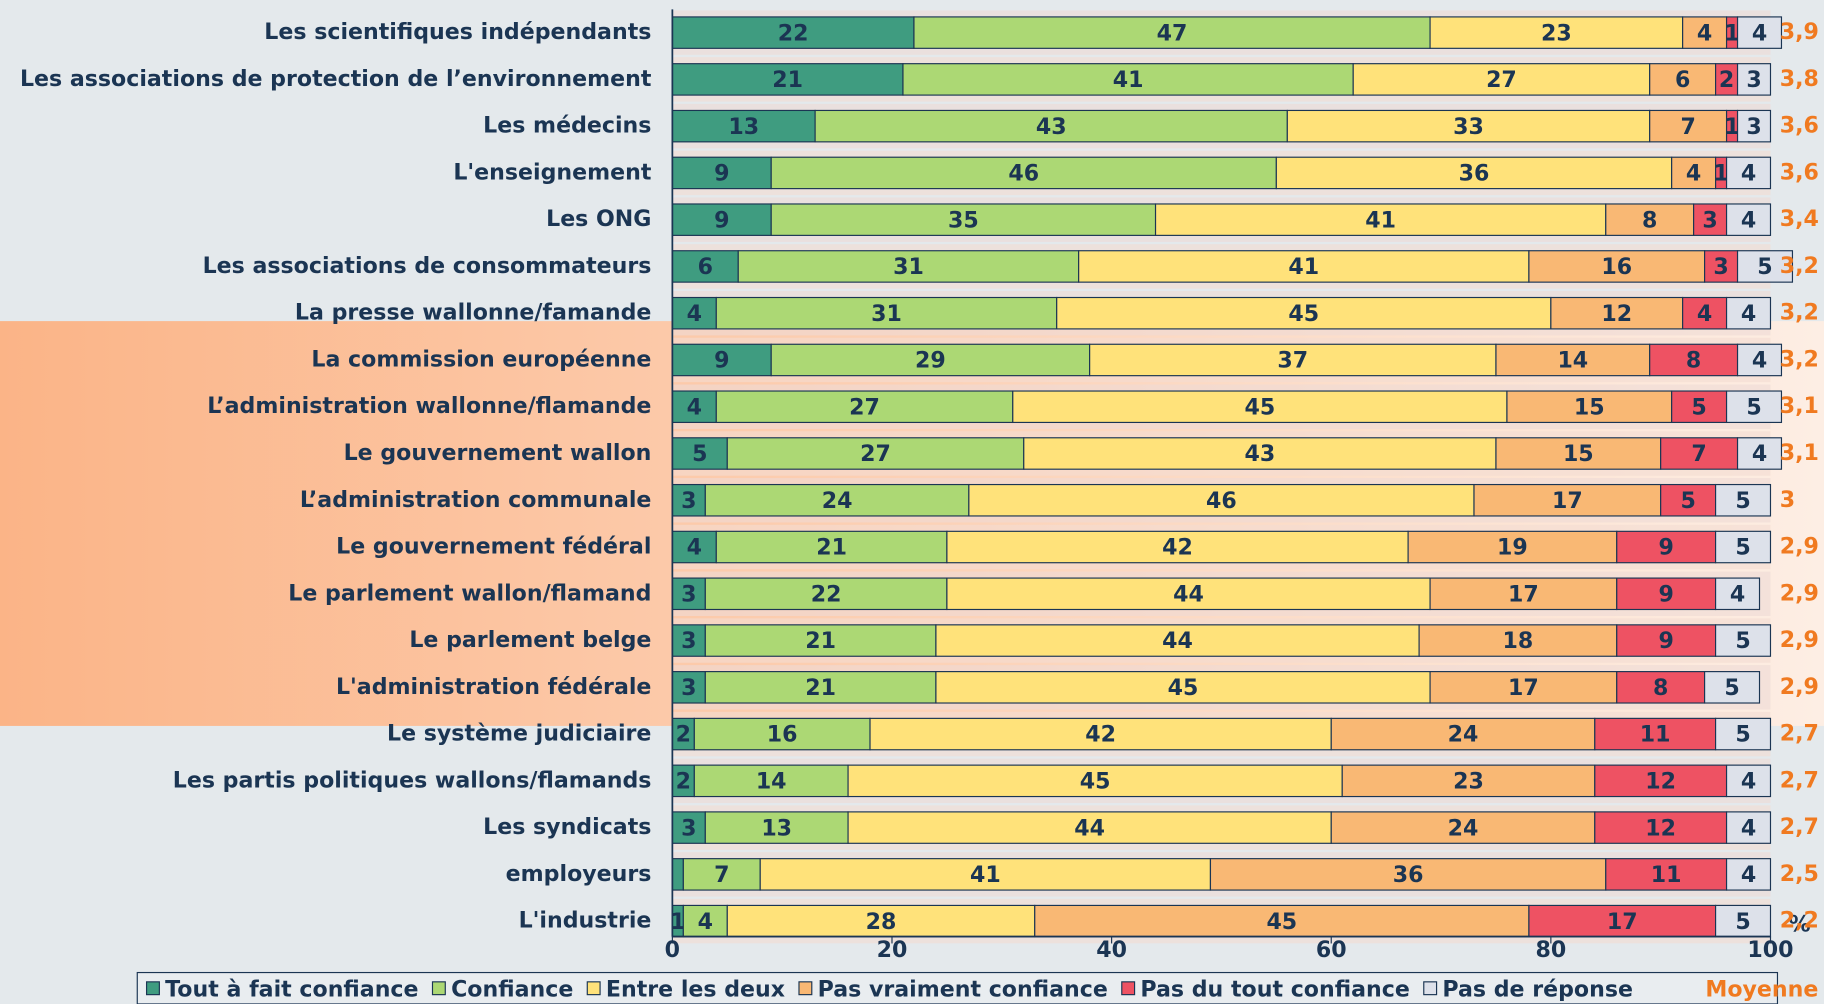 The image size is (1824, 1004). I want to click on bar-label: 36, so click(1408, 875).